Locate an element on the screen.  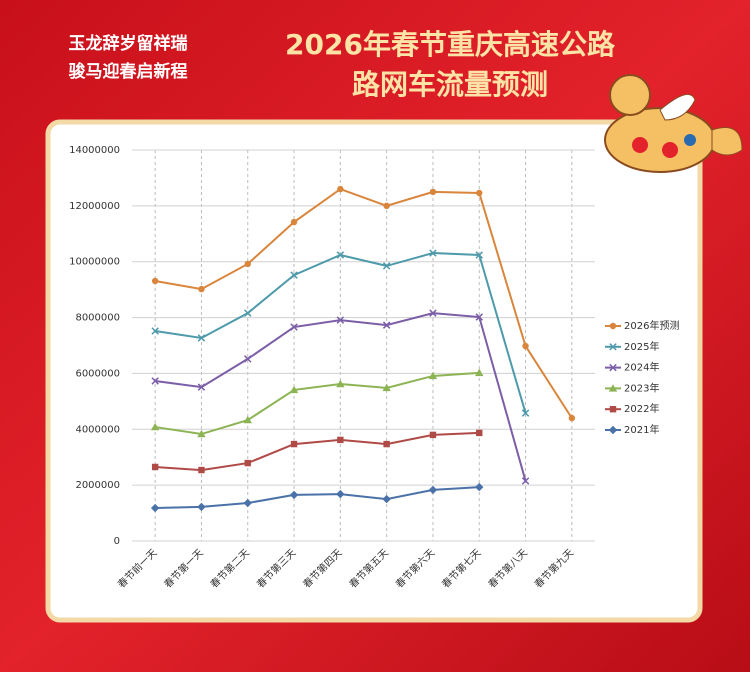
legend-label: 2022年 is located at coordinates (641, 408).